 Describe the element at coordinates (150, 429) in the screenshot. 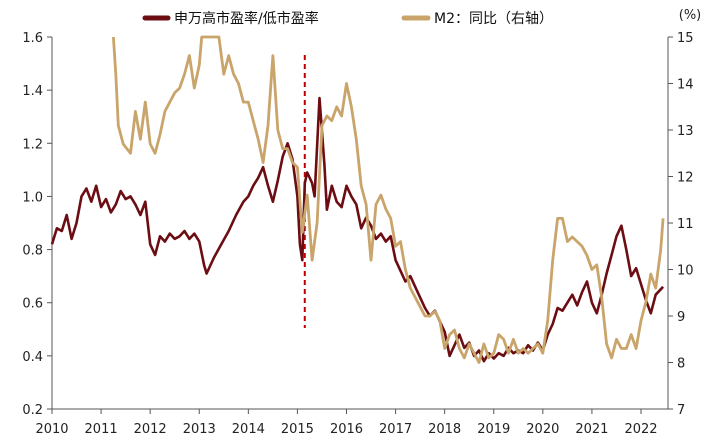

I see `x-tick-label: 2012` at that location.